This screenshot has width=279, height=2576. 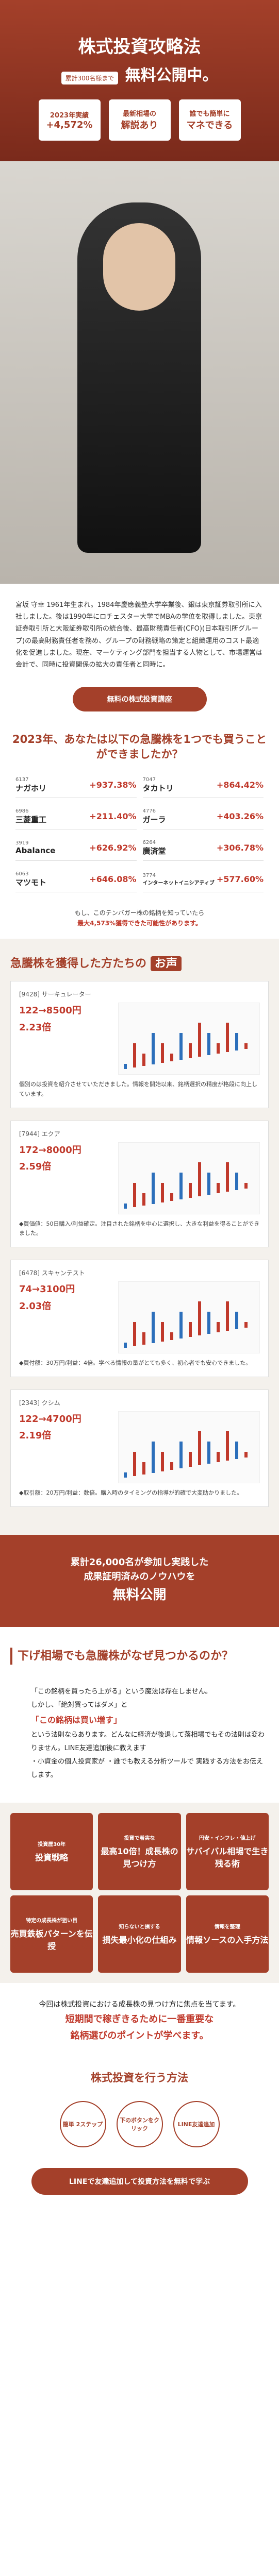 What do you see at coordinates (82, 2124) in the screenshot?
I see `step-circle: 簡単 2ステップ` at bounding box center [82, 2124].